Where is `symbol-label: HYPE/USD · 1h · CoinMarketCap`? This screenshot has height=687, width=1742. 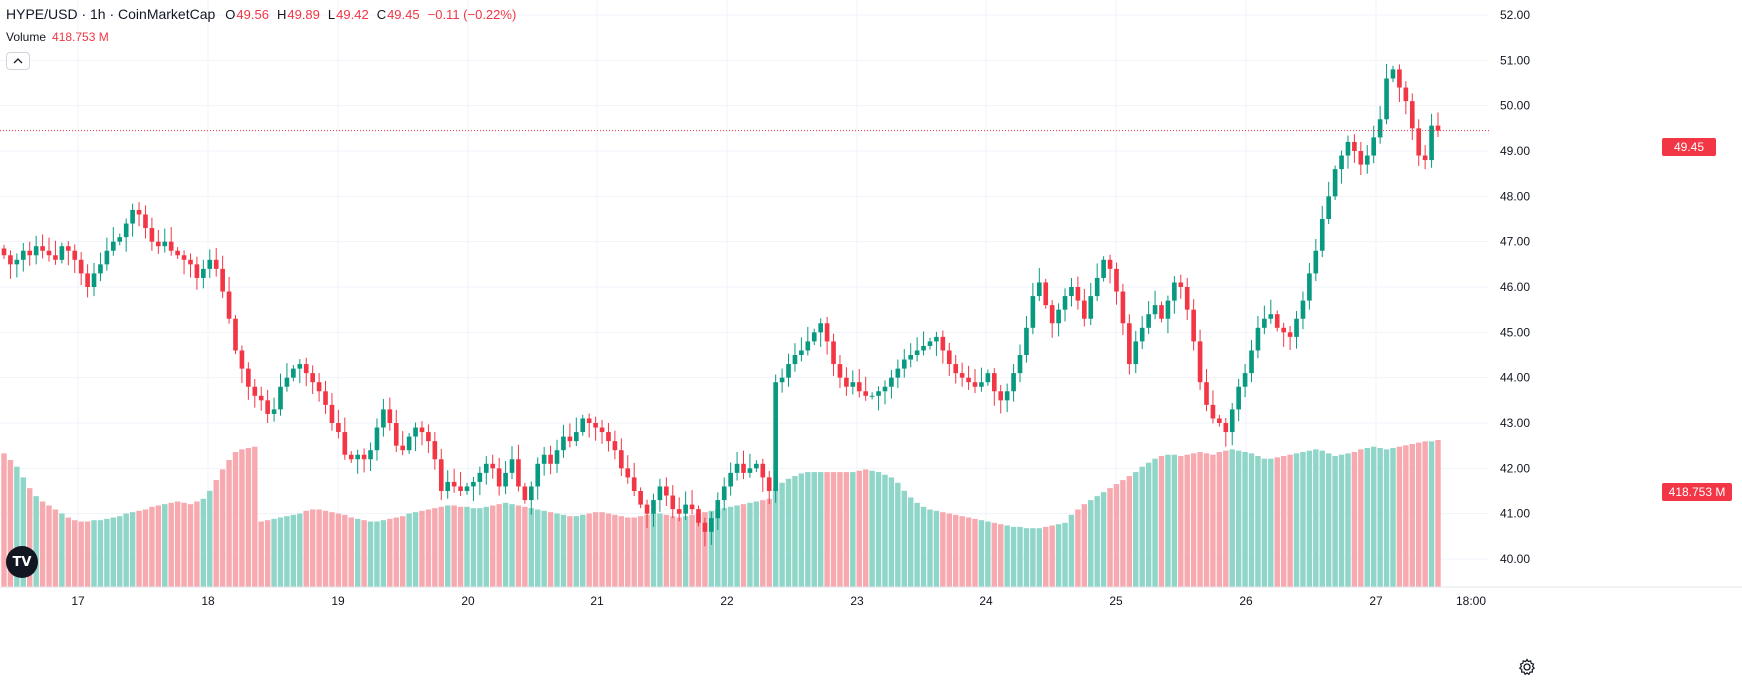 symbol-label: HYPE/USD · 1h · CoinMarketCap is located at coordinates (111, 14).